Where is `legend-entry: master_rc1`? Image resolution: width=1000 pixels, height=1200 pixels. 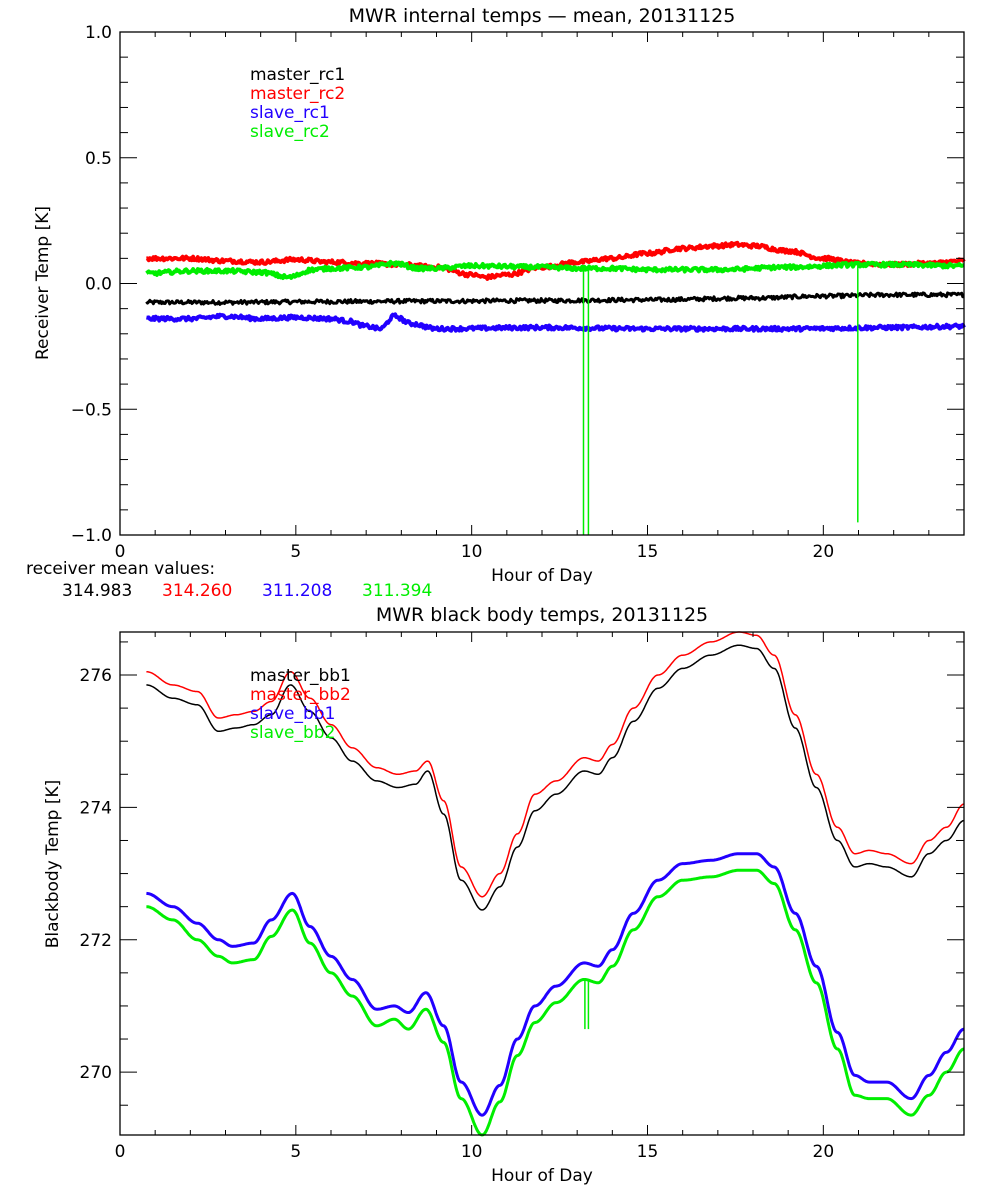
legend-entry: master_rc1 is located at coordinates (297, 75).